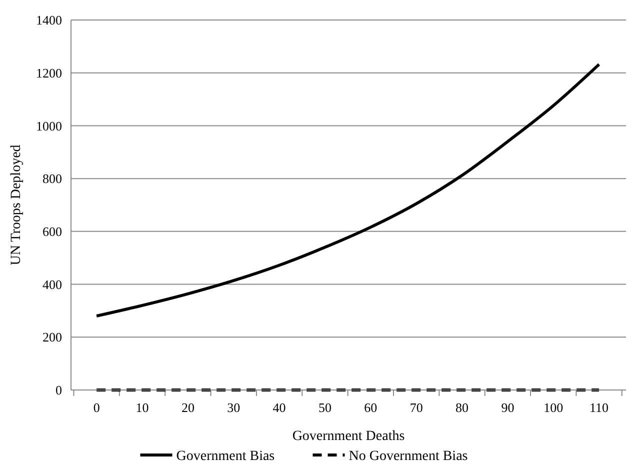 Image resolution: width=628 pixels, height=466 pixels. Describe the element at coordinates (554, 407) in the screenshot. I see `x-tick-label: 100` at that location.